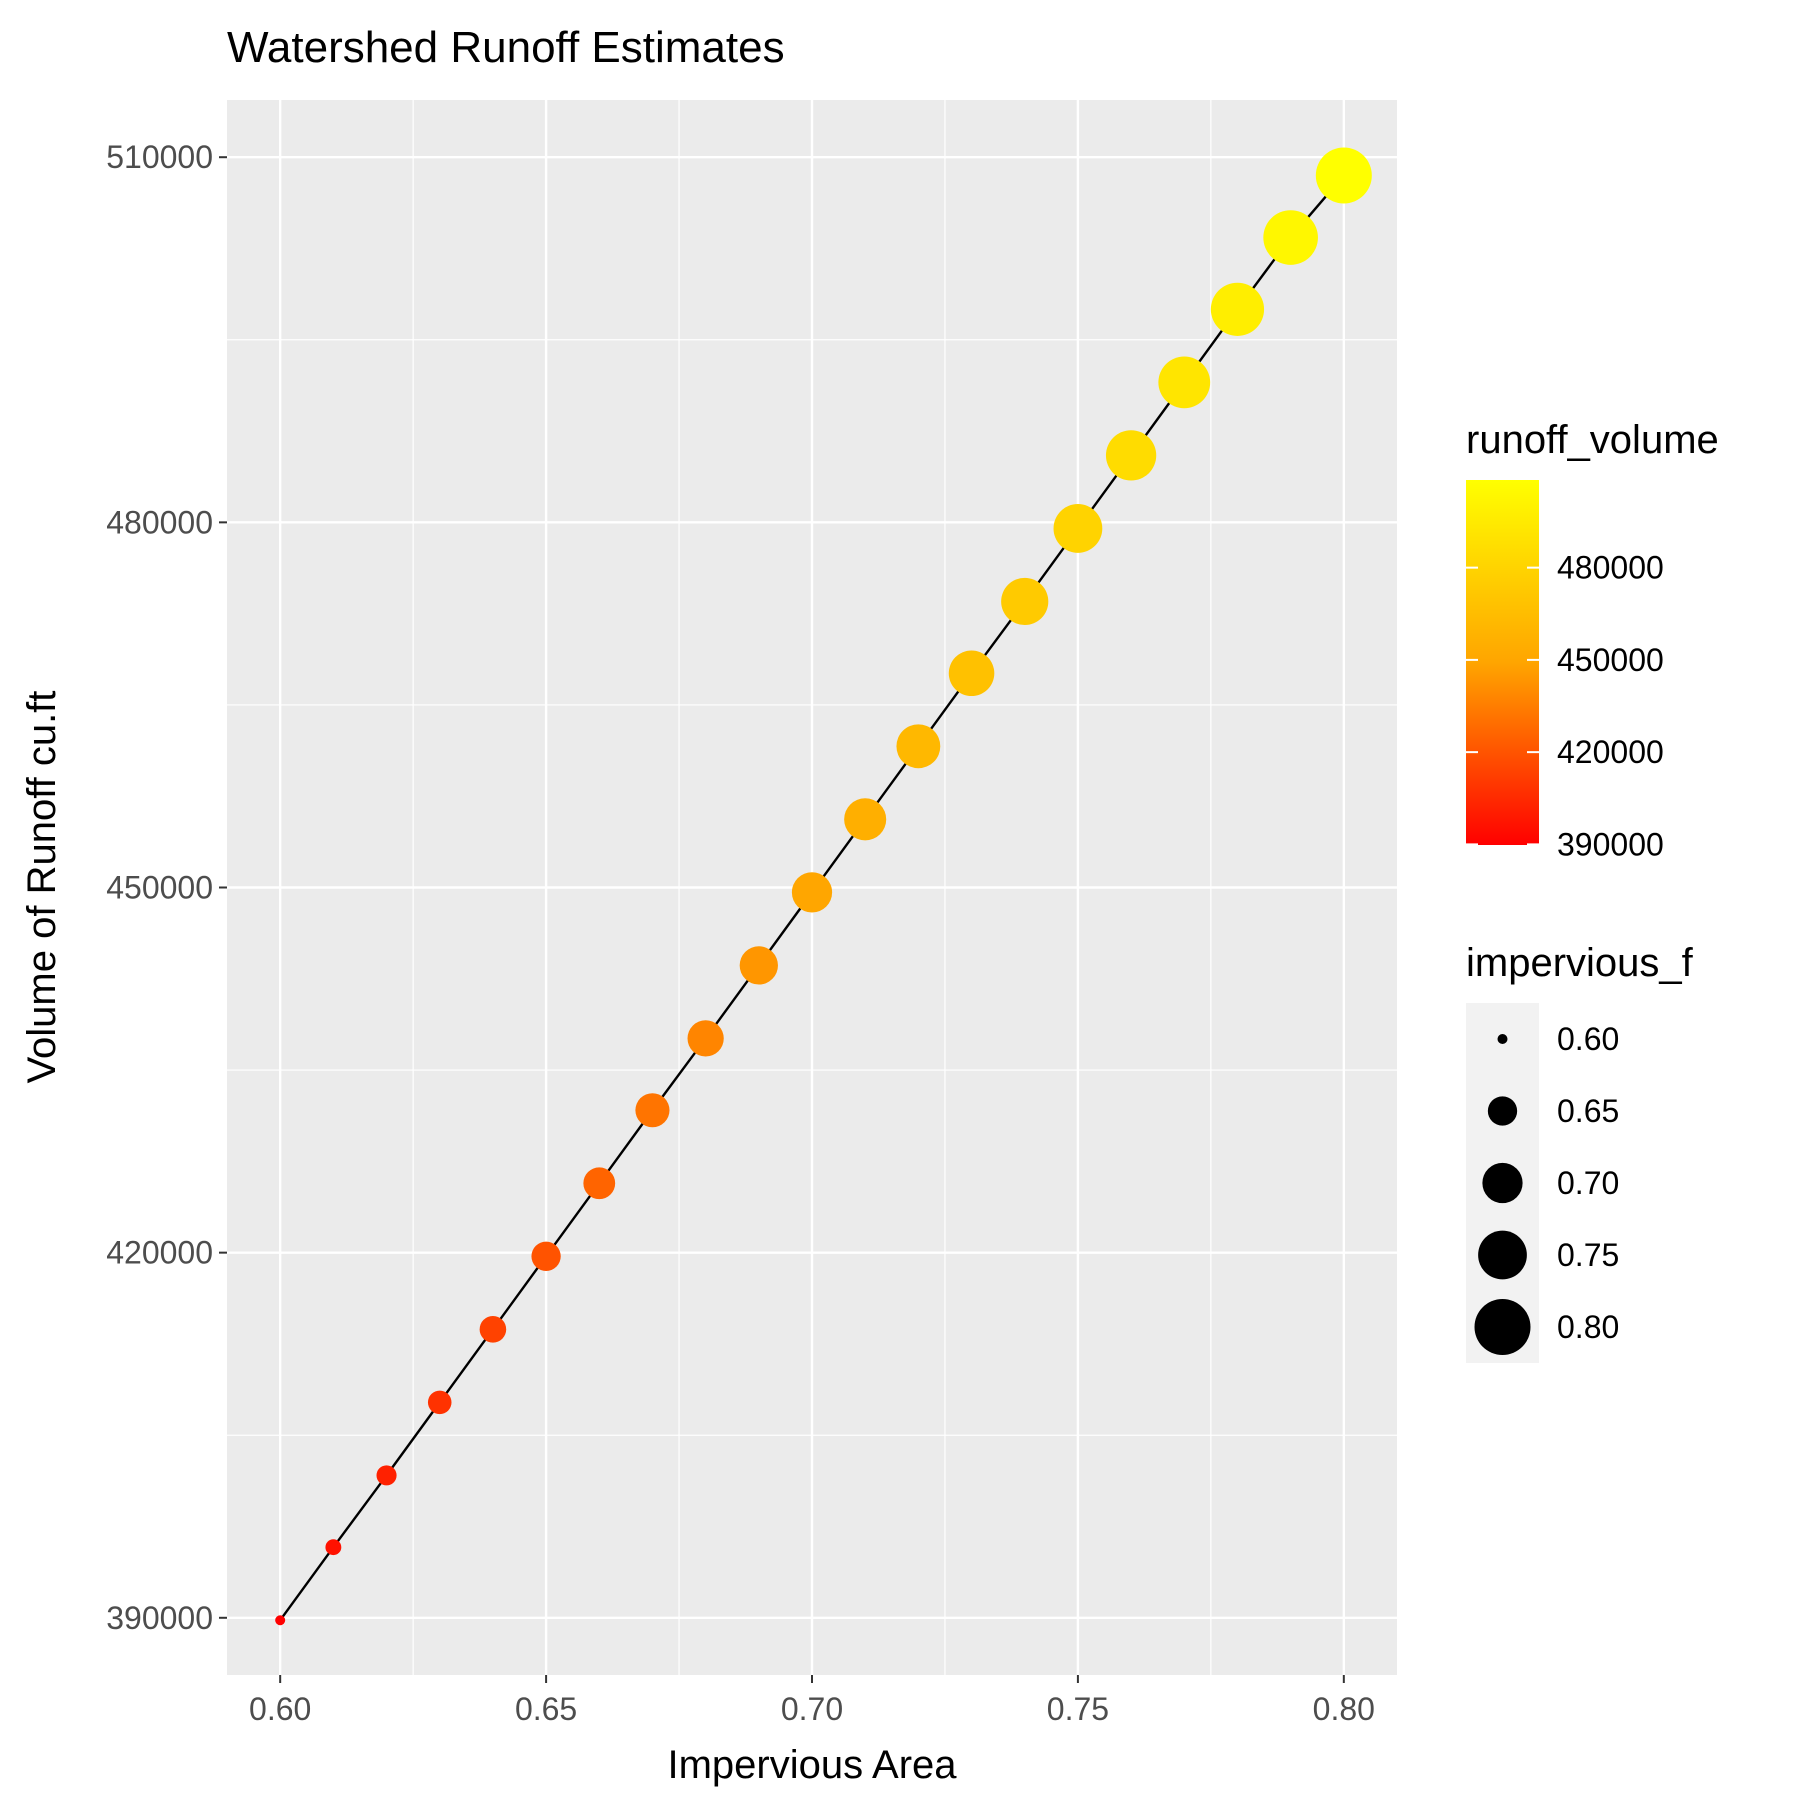  What do you see at coordinates (1546, 1188) in the screenshot?
I see `size-legend-keys: 0.60 0.65 0.70 0.75 0.80` at bounding box center [1546, 1188].